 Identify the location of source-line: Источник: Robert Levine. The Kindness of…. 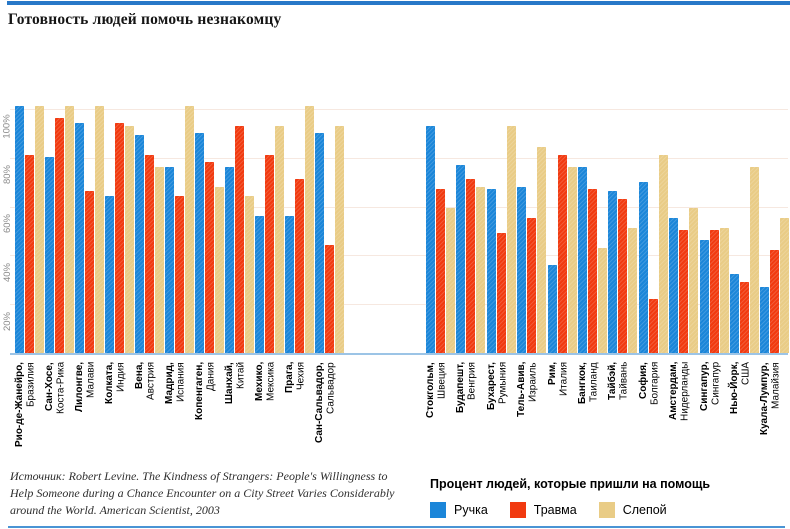
(199, 476).